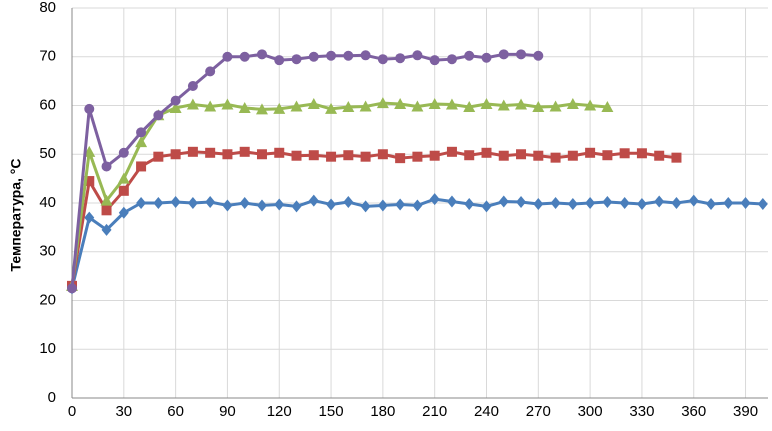  Describe the element at coordinates (382, 411) in the screenshot. I see `x-tick-label: 180` at that location.